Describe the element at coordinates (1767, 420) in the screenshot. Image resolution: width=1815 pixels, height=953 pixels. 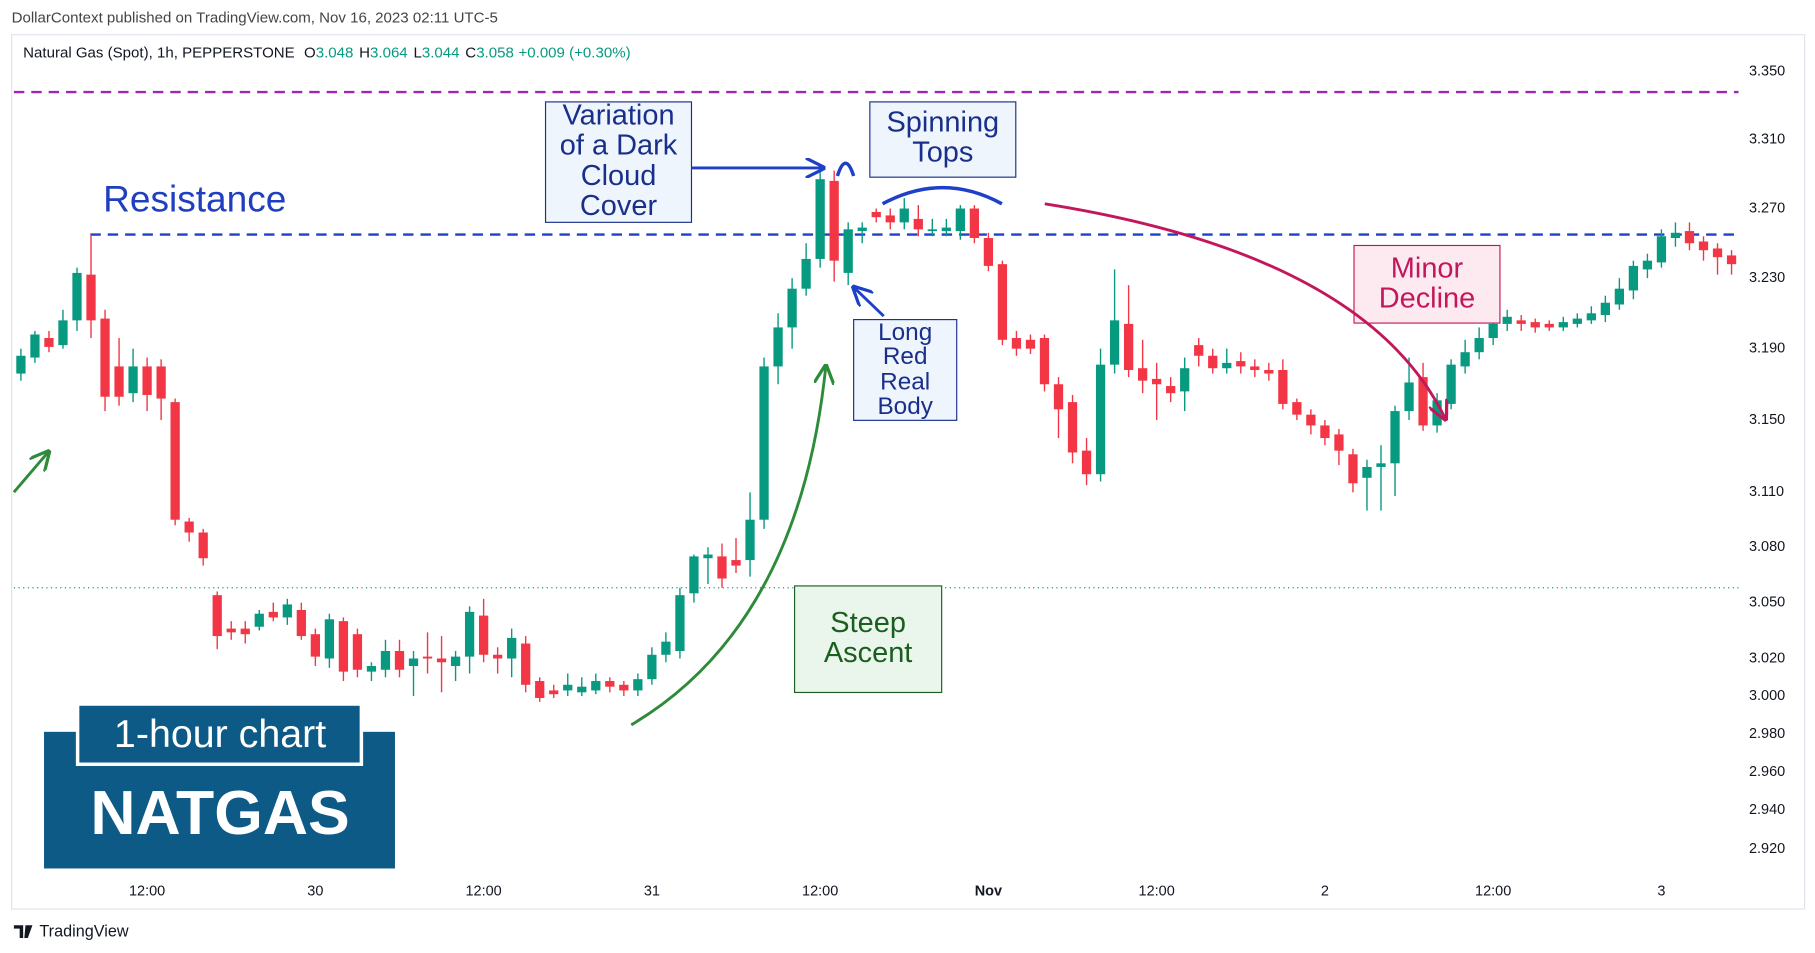
I see `y-tick-label: 3.150` at that location.